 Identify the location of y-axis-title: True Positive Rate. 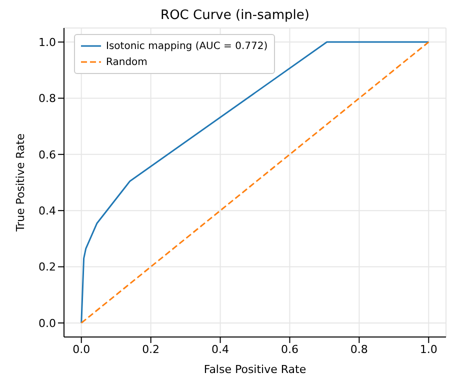
(20, 182).